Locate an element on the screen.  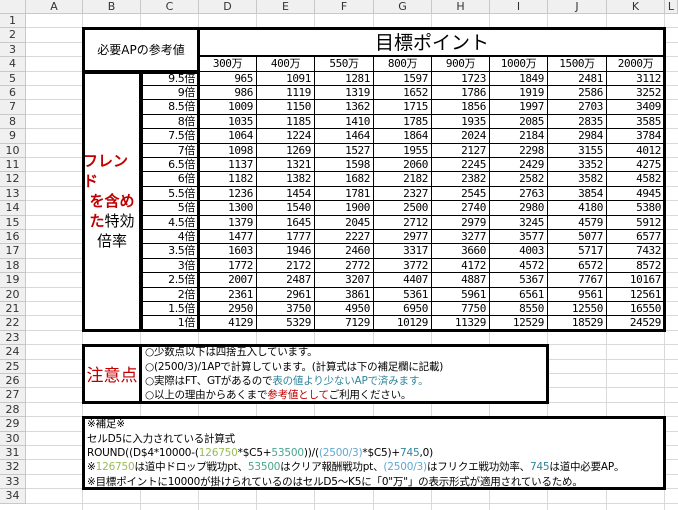
value-cell: 2024 is located at coordinates (461, 136).